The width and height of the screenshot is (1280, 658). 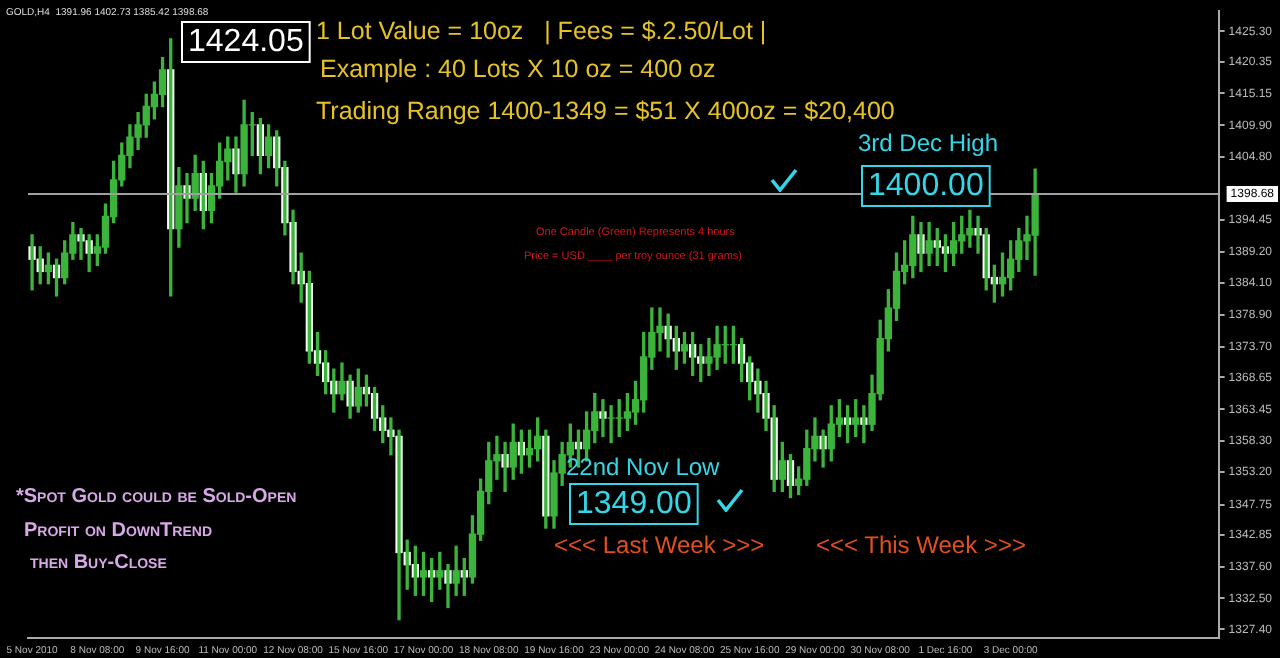 I want to click on annotation: <<< This Week >>>, so click(x=921, y=544).